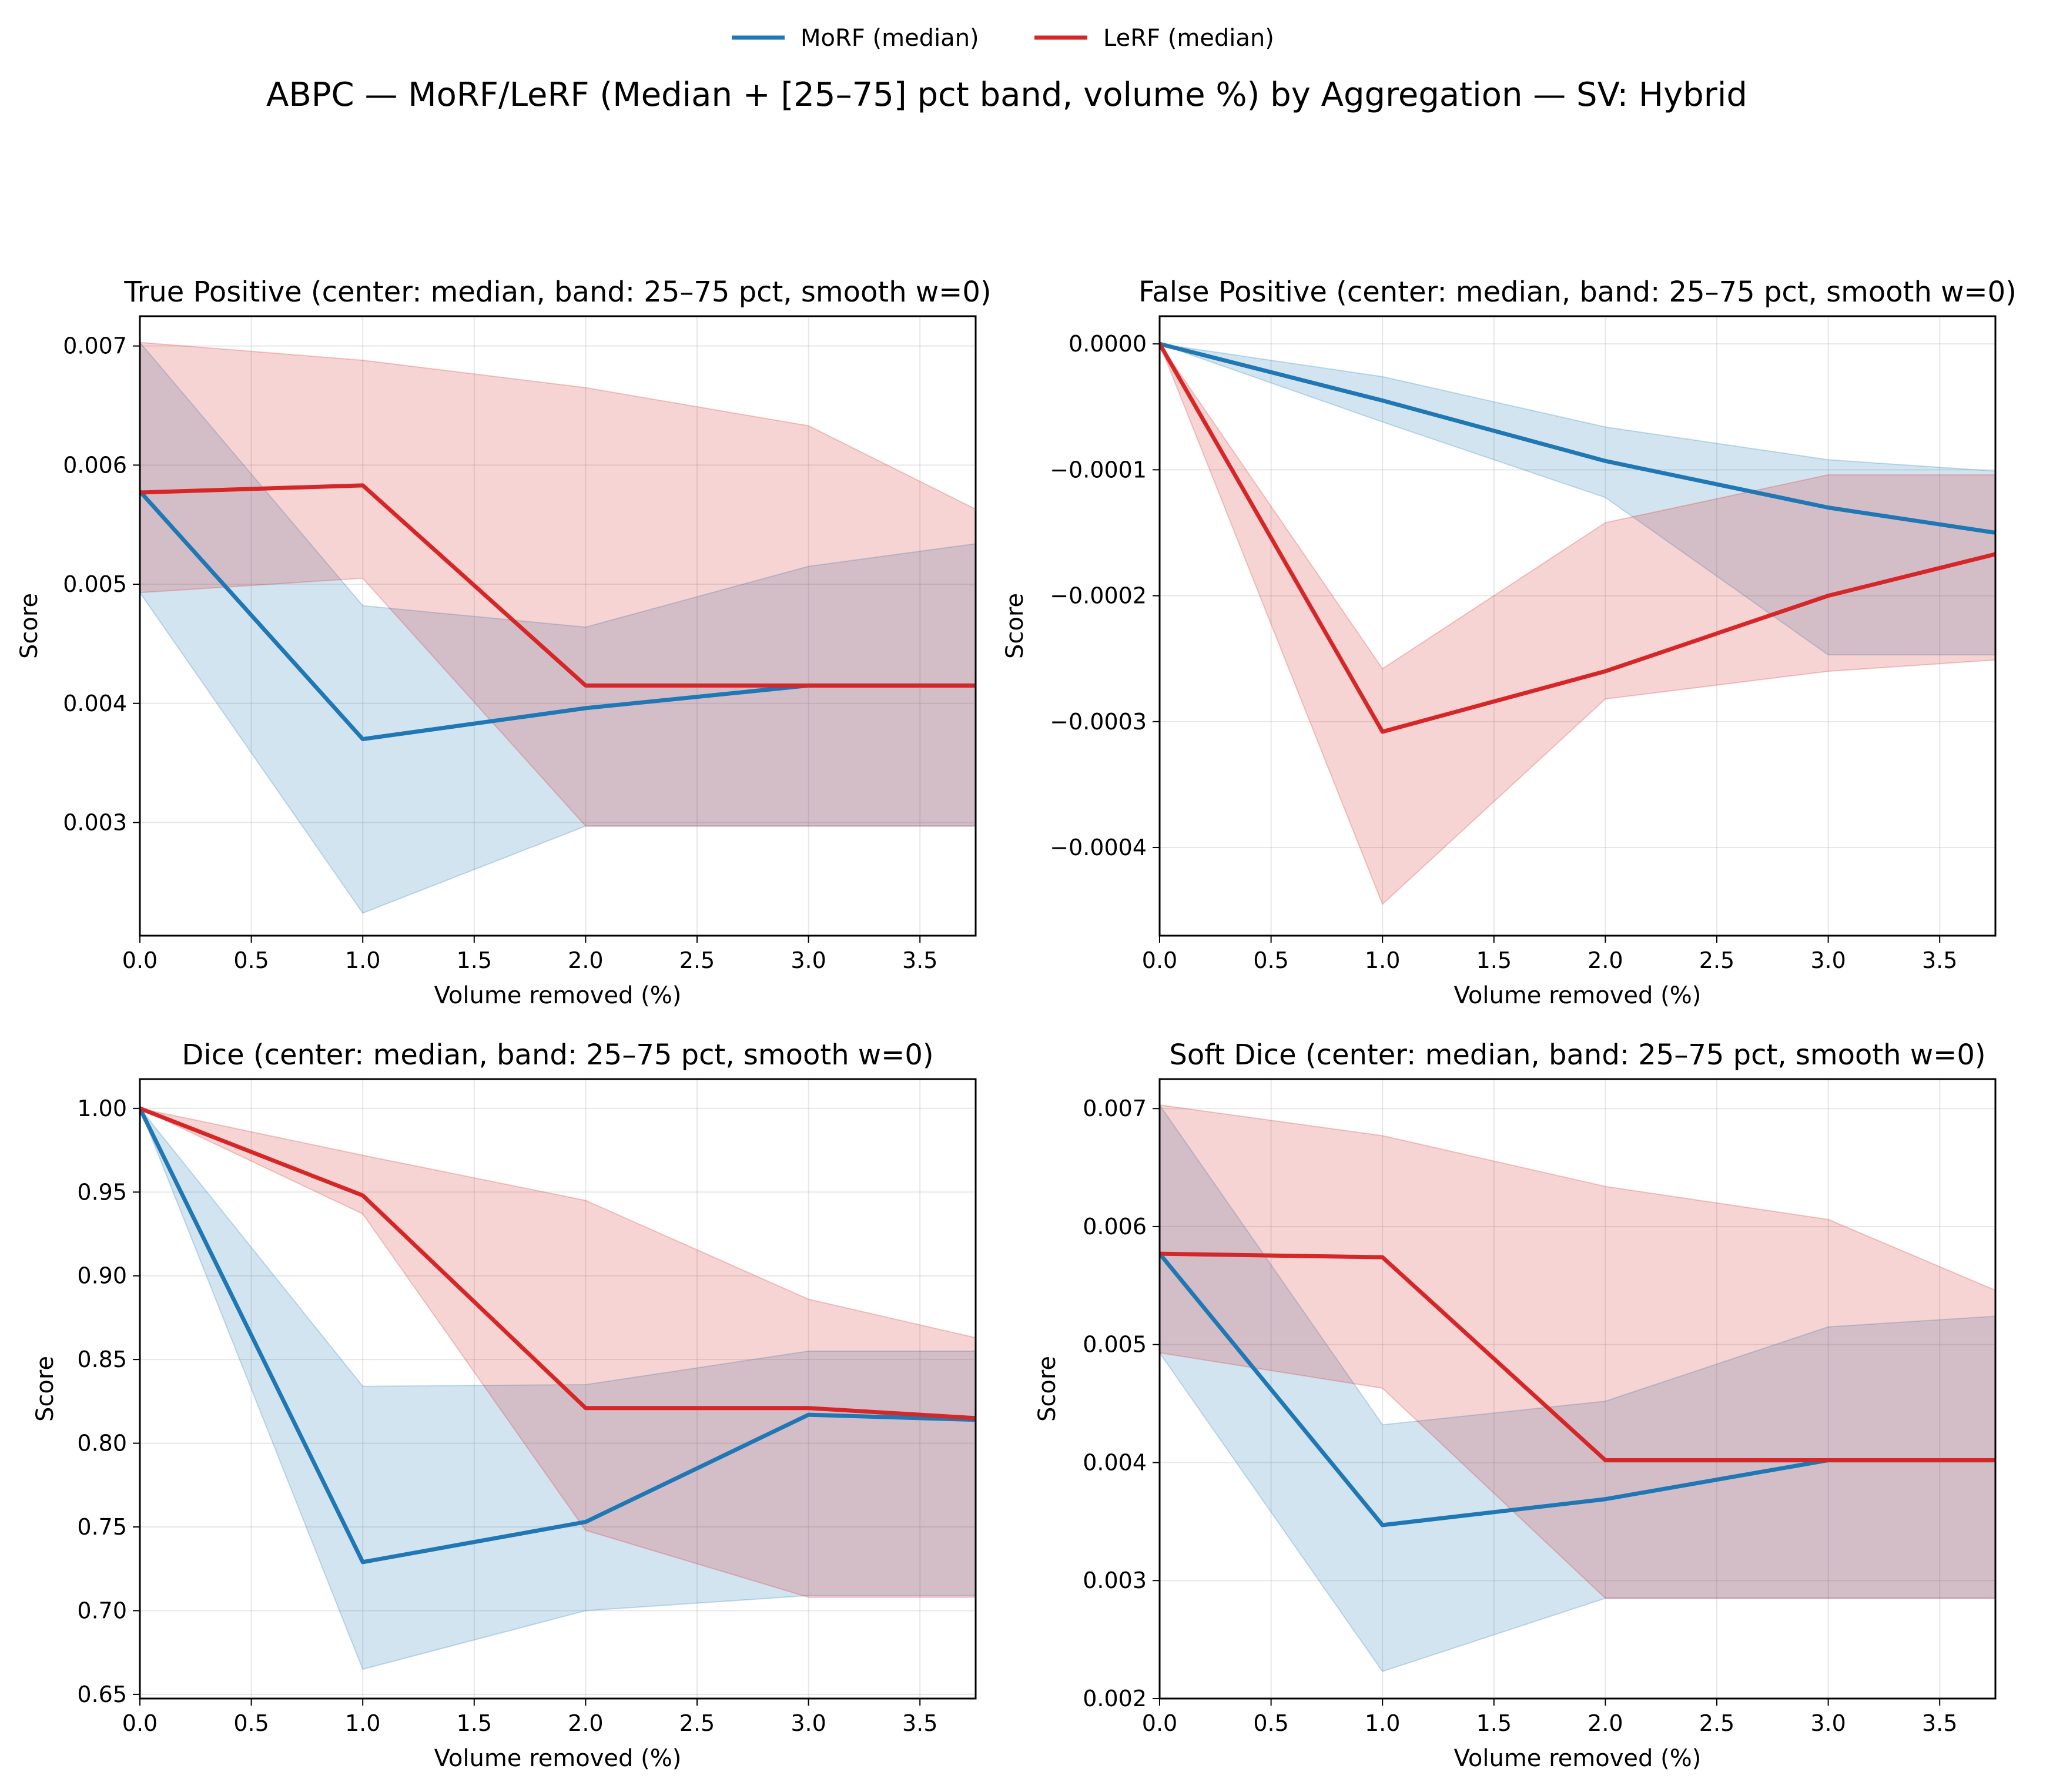 This screenshot has height=1792, width=2053. I want to click on y-tick-label: 0.75, so click(102, 1527).